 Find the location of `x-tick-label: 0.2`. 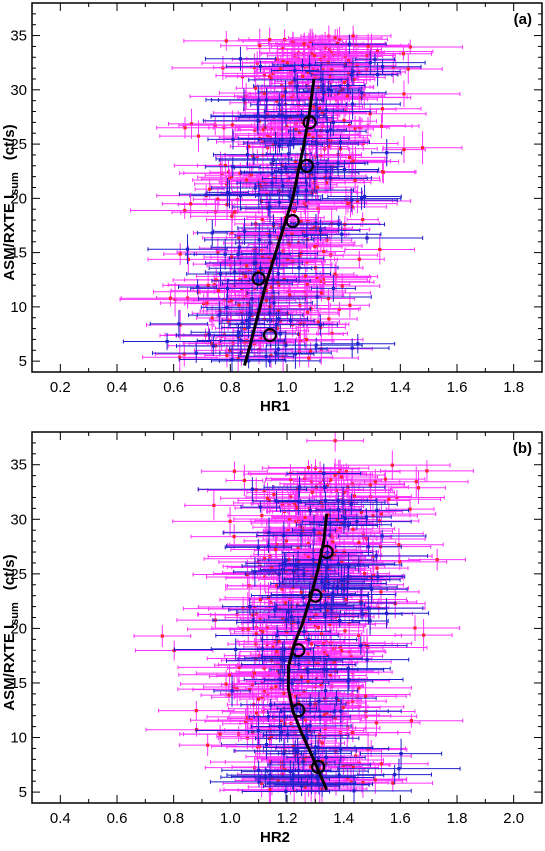

x-tick-label: 0.2 is located at coordinates (60, 387).